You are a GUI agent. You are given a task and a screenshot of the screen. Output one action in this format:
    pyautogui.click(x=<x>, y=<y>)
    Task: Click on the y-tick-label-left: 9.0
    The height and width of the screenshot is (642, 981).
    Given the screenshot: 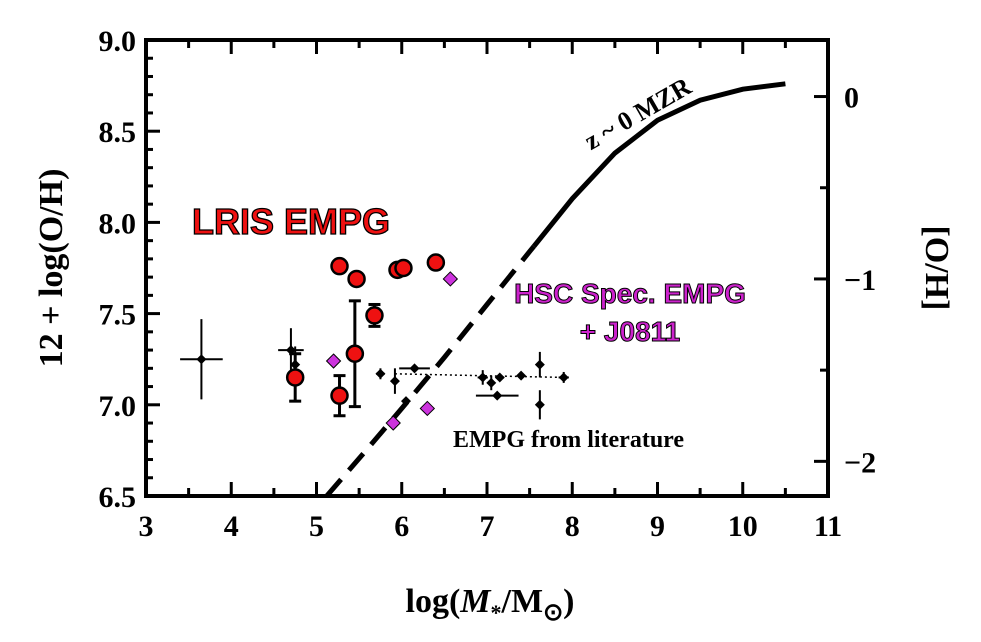 What is the action you would take?
    pyautogui.click(x=118, y=41)
    